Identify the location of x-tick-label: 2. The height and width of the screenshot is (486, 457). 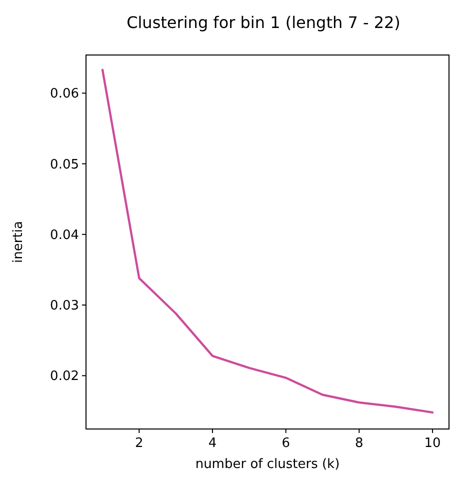
(139, 443).